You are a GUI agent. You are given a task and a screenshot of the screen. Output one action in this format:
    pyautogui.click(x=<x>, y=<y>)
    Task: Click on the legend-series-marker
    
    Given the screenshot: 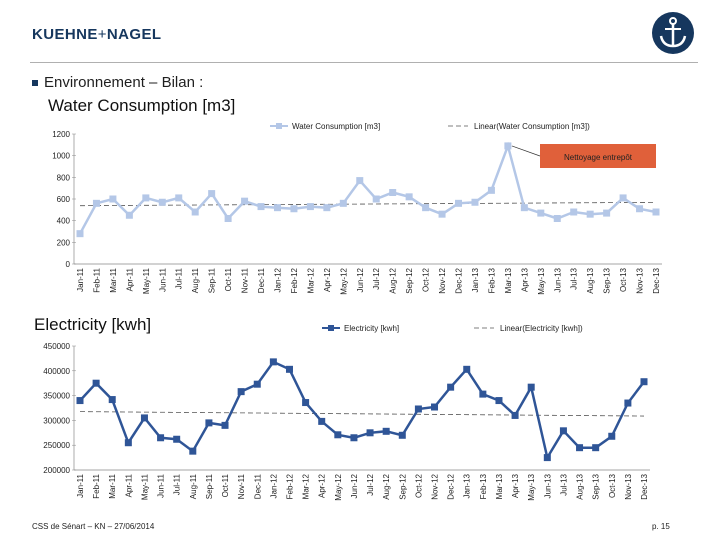 What is the action you would take?
    pyautogui.click(x=279, y=126)
    